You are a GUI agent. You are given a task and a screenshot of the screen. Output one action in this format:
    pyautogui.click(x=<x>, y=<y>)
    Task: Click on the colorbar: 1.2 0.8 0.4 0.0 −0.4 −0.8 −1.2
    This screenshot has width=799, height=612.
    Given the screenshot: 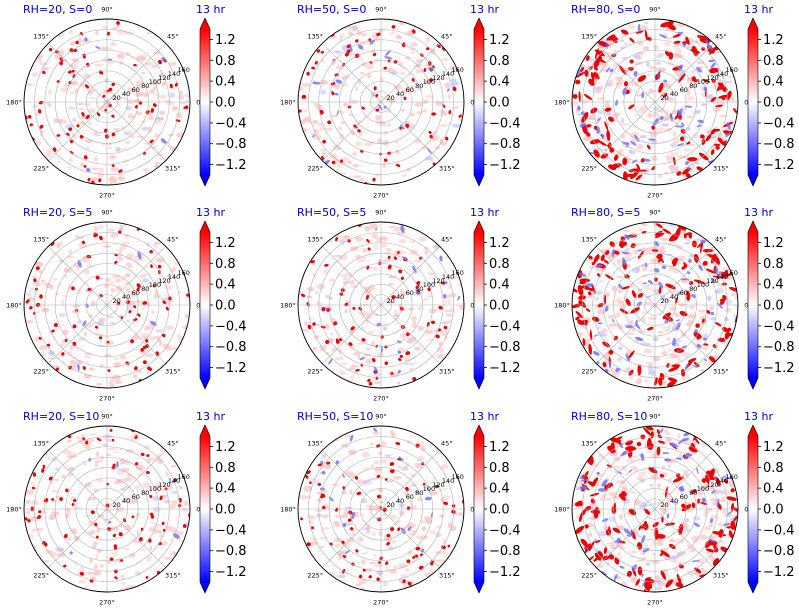 What is the action you would take?
    pyautogui.click(x=223, y=102)
    